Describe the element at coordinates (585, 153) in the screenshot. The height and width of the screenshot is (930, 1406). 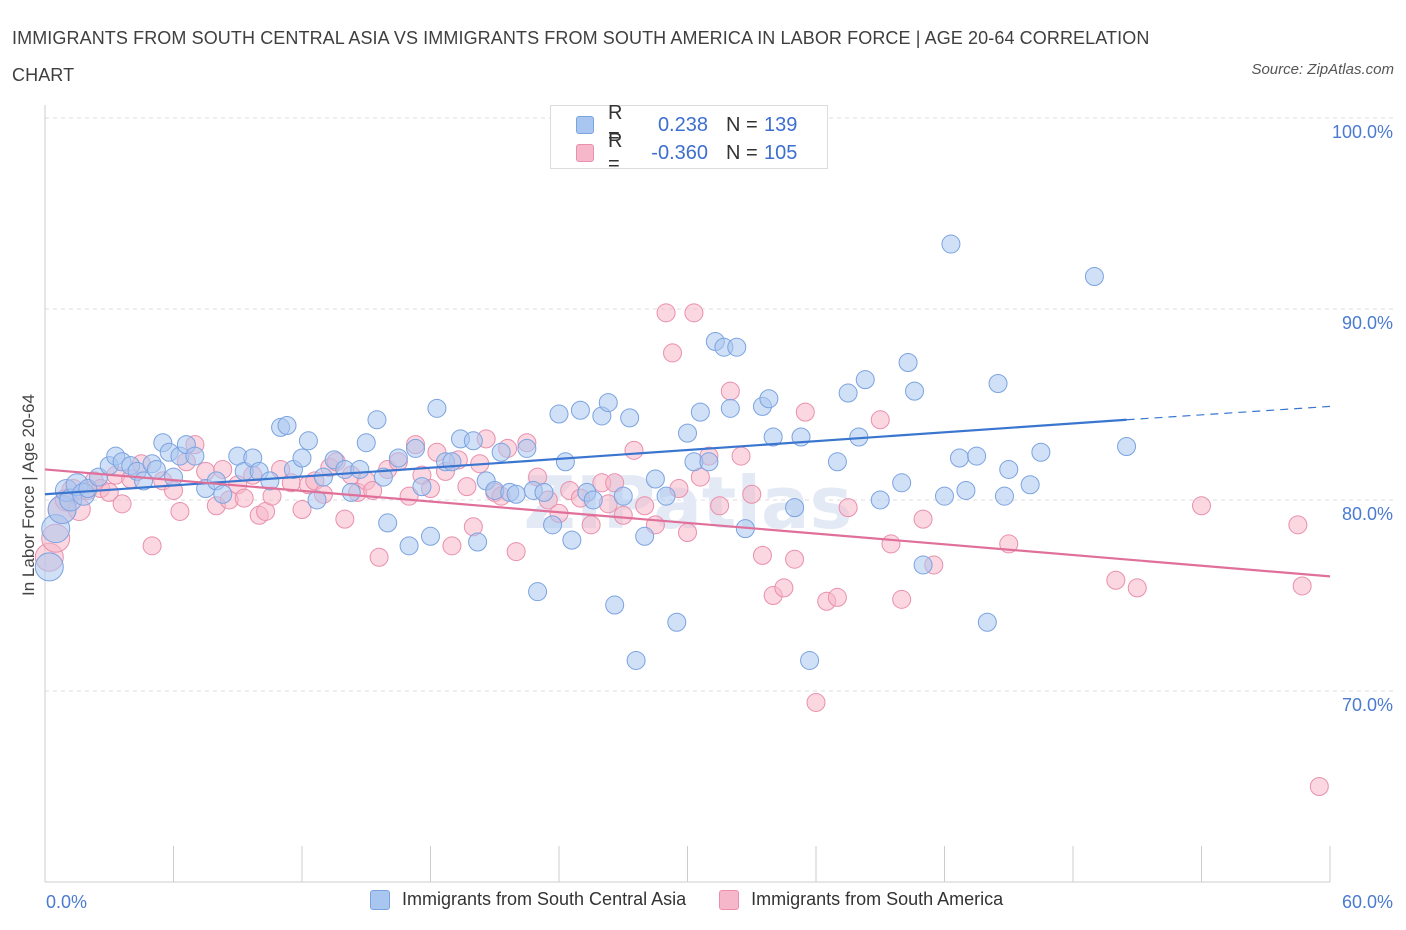
I see `legend-swatch-pink` at that location.